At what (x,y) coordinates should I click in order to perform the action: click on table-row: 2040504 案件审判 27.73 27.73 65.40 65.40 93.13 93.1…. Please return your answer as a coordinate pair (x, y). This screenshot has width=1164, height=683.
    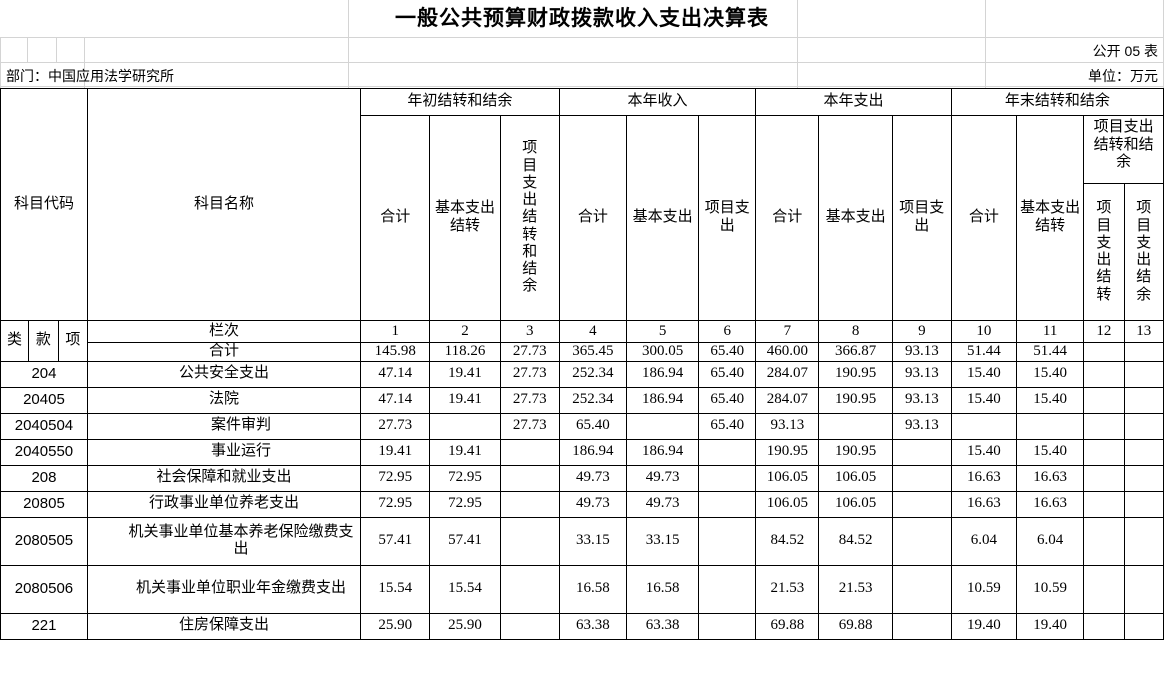
    Looking at the image, I should click on (582, 426).